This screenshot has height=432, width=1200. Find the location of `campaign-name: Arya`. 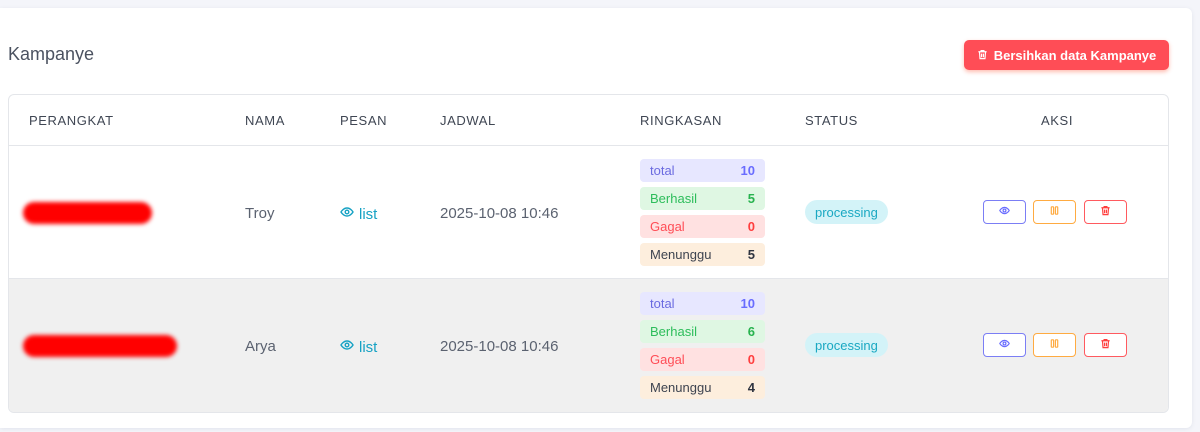

campaign-name: Arya is located at coordinates (260, 346).